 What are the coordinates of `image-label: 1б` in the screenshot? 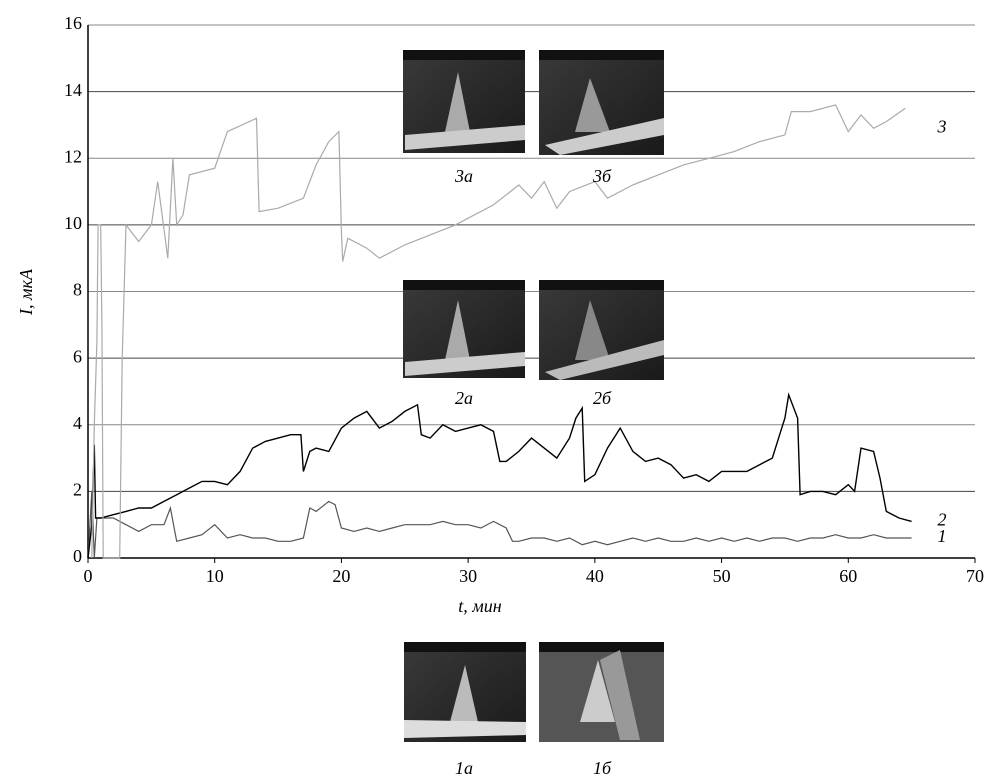 It's located at (602, 768).